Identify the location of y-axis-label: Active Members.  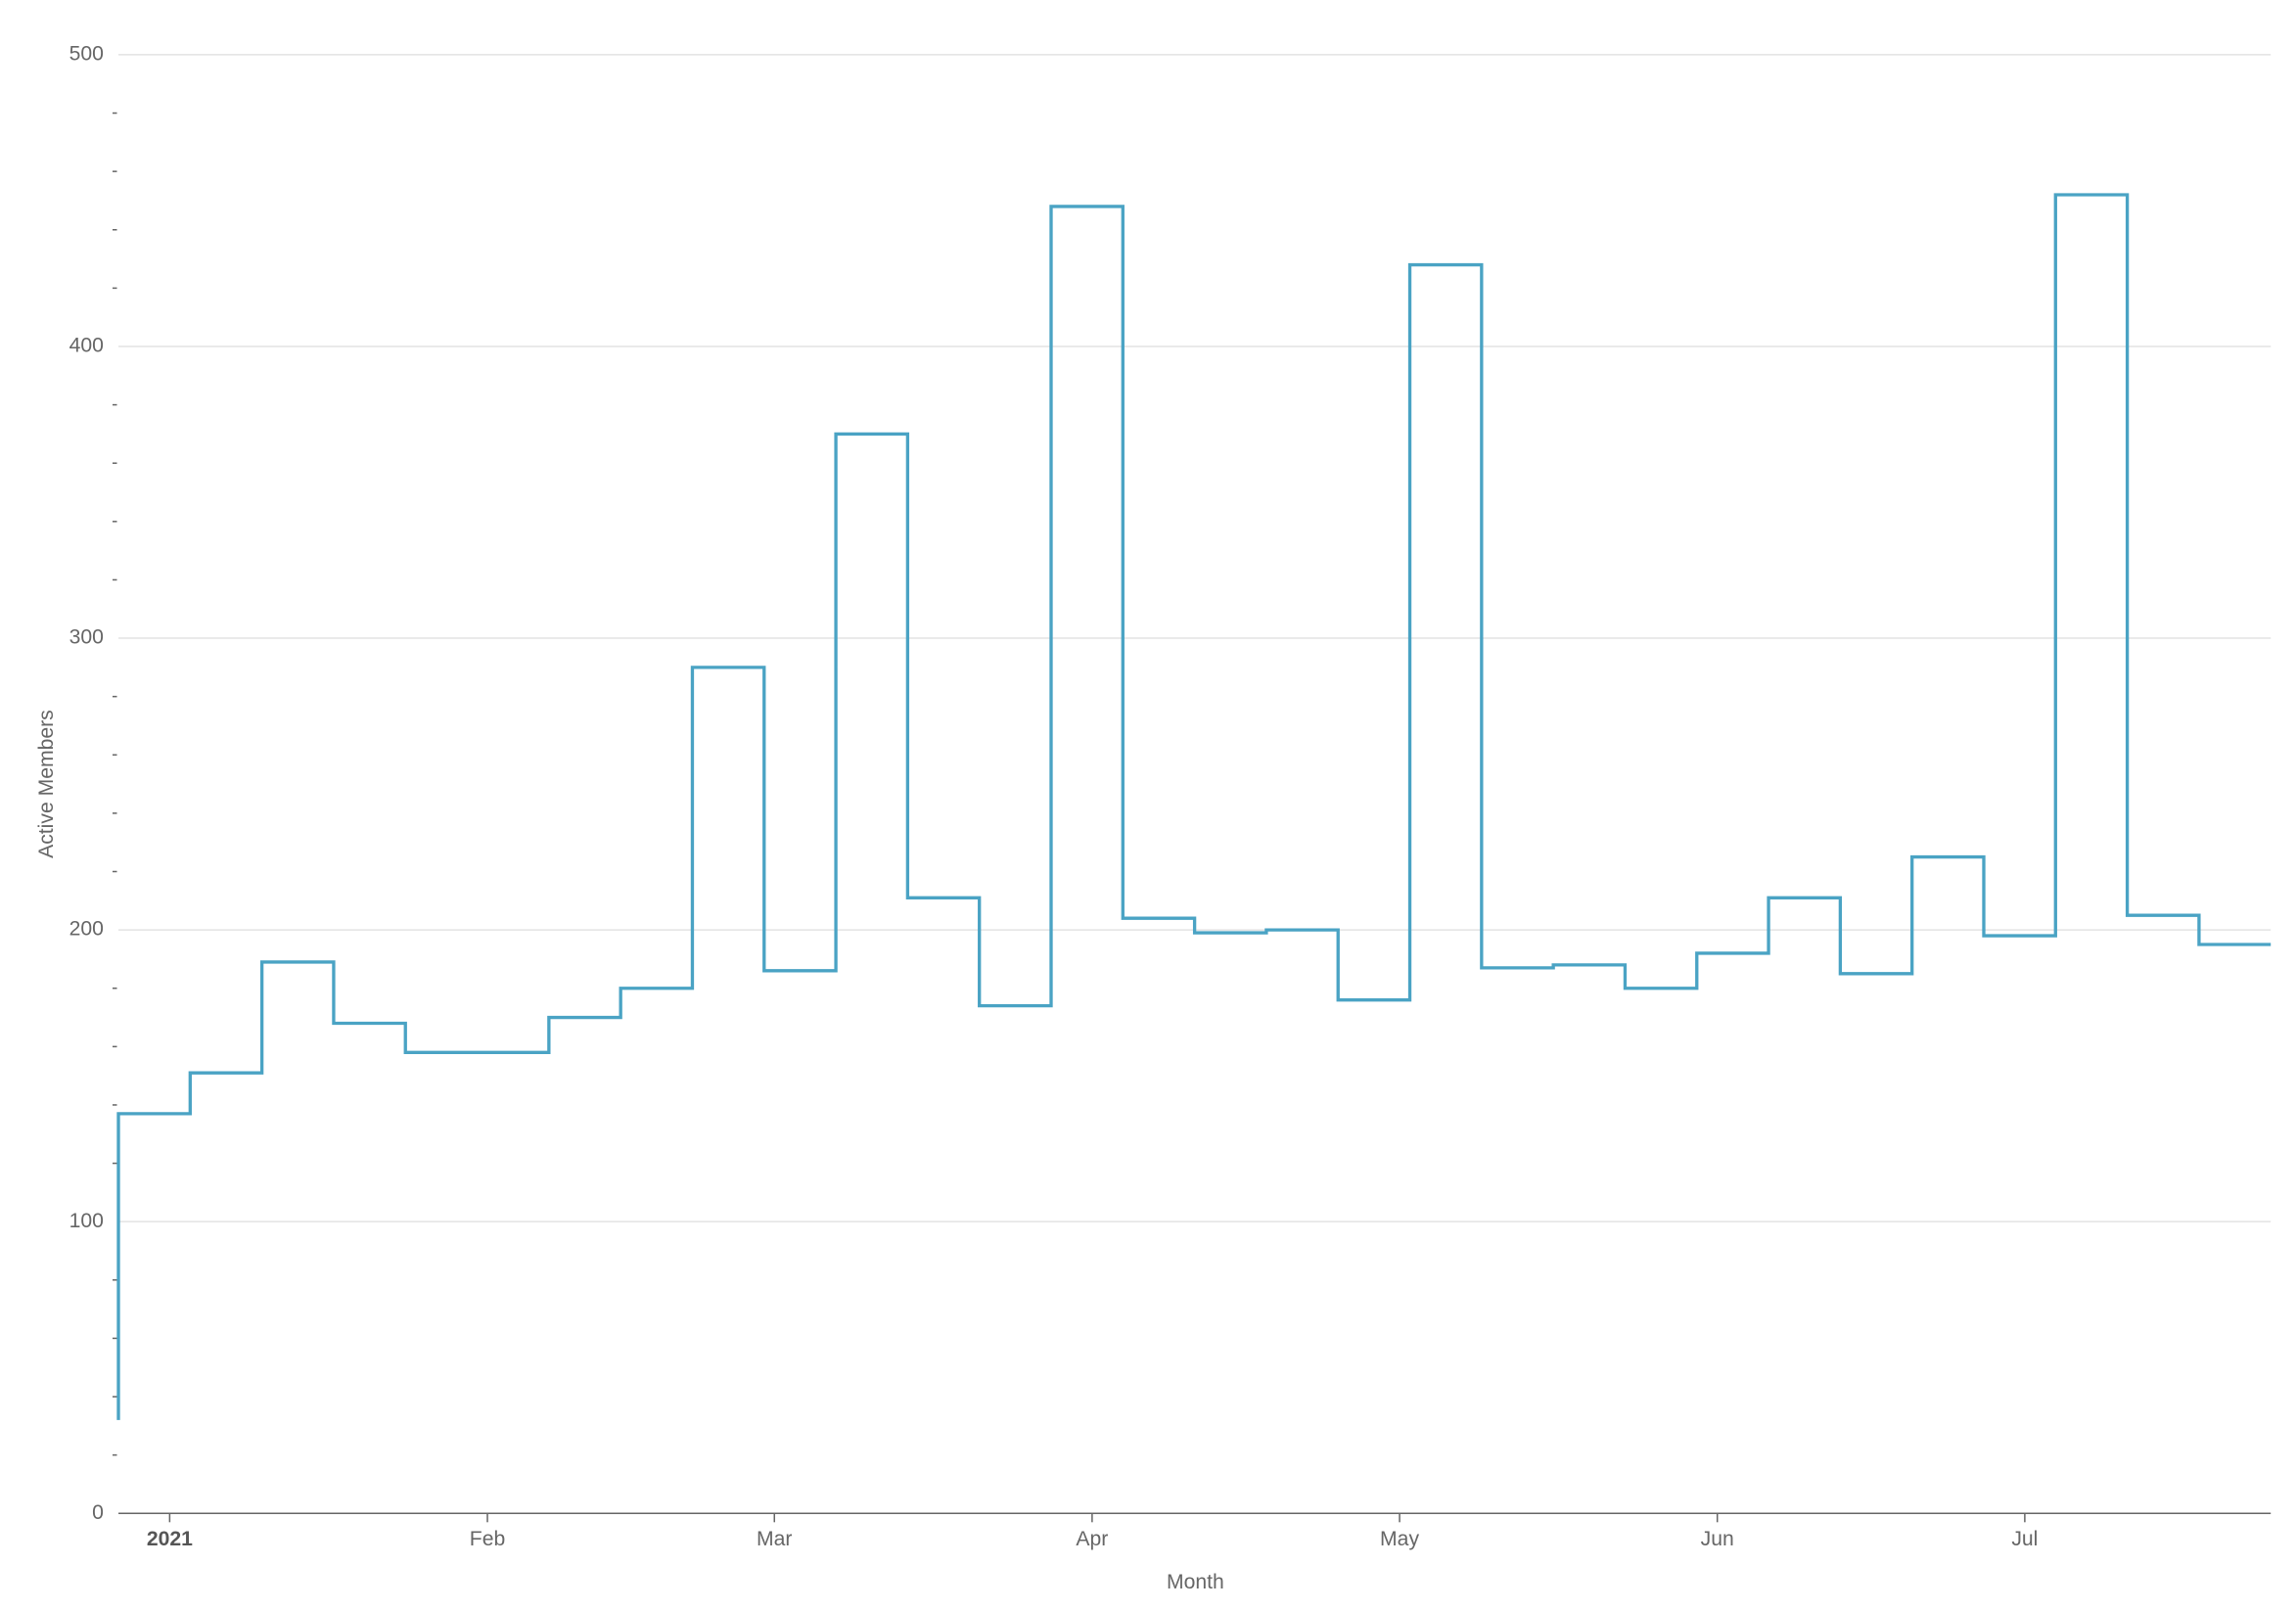
(46, 784).